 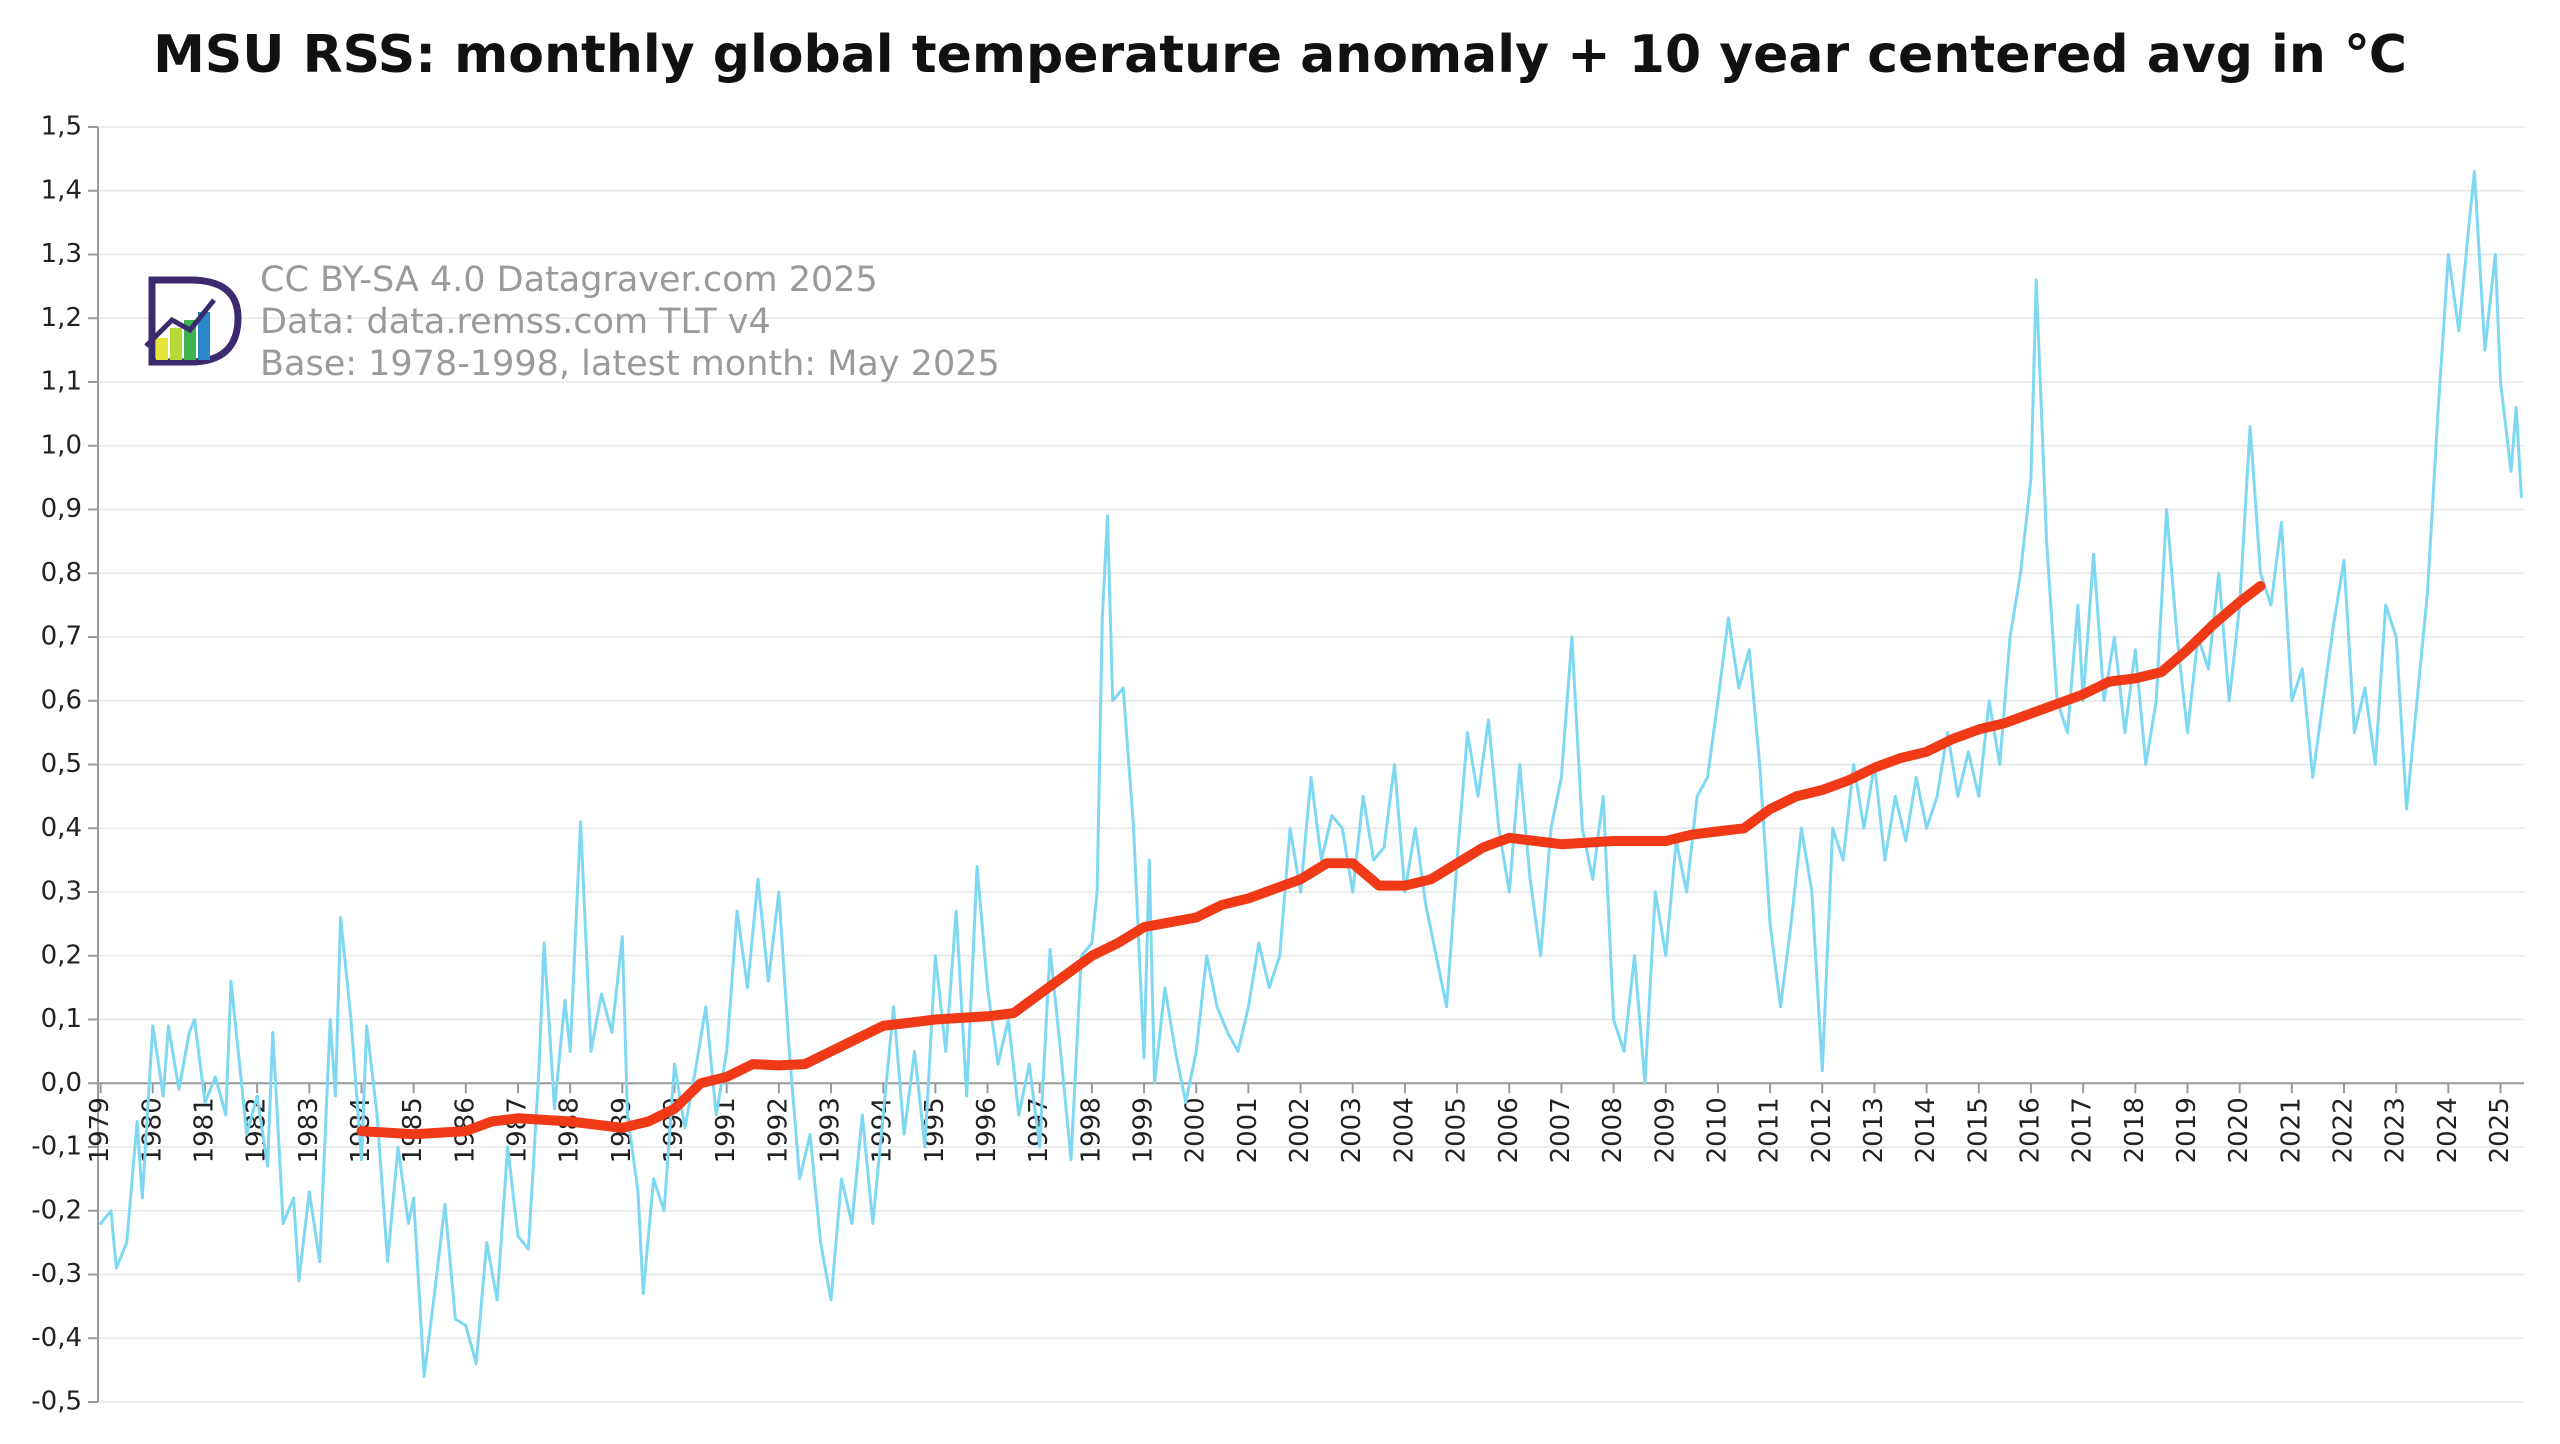 I want to click on x-tick-label: 1981, so click(x=204, y=1130).